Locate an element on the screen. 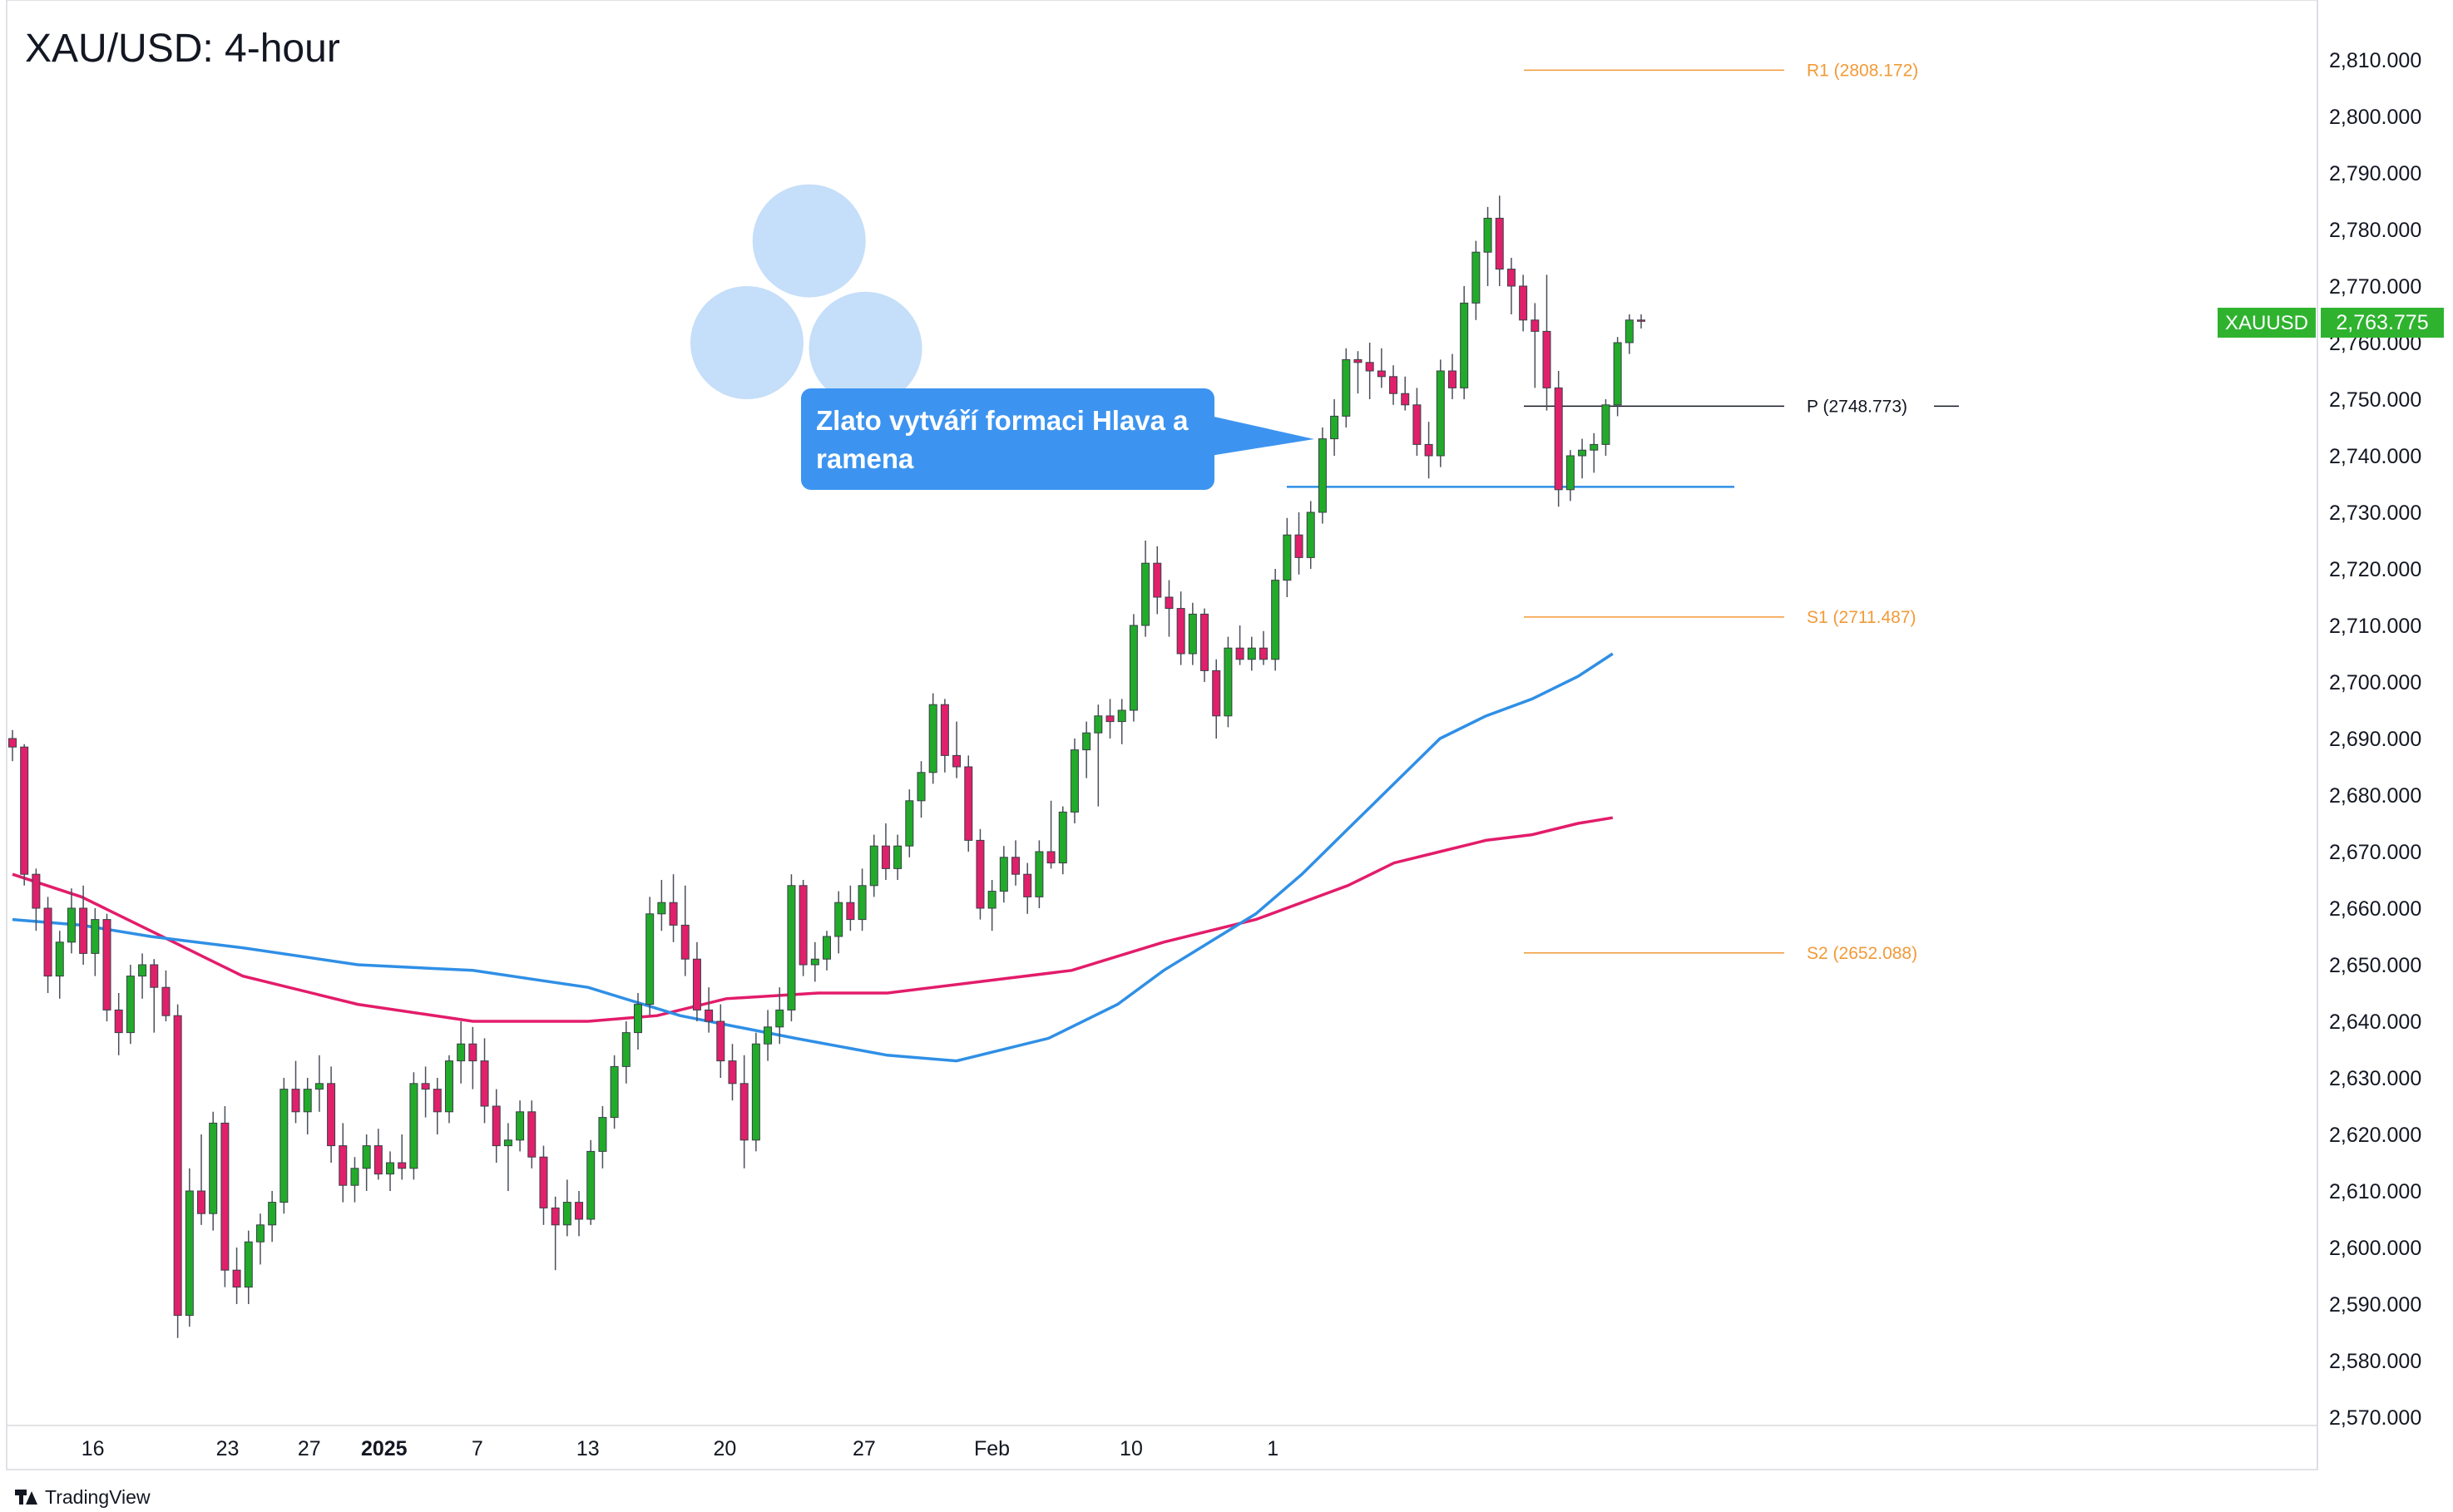 The height and width of the screenshot is (1512, 2453). pivot-label: S2 (2652.088) is located at coordinates (1862, 953).